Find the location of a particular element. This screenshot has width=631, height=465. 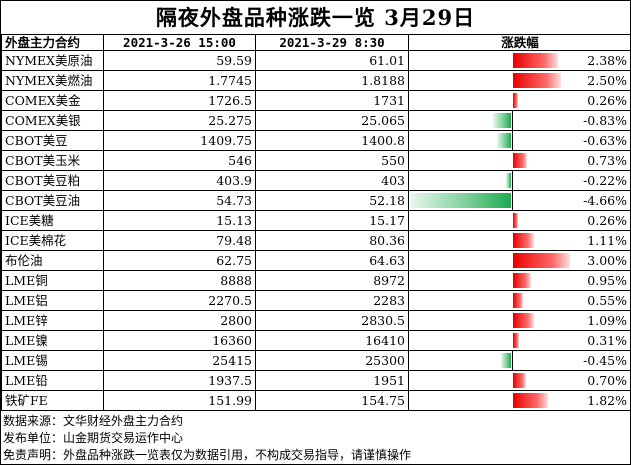

contract-name-cell: NYMEX美原油 is located at coordinates (52, 60).